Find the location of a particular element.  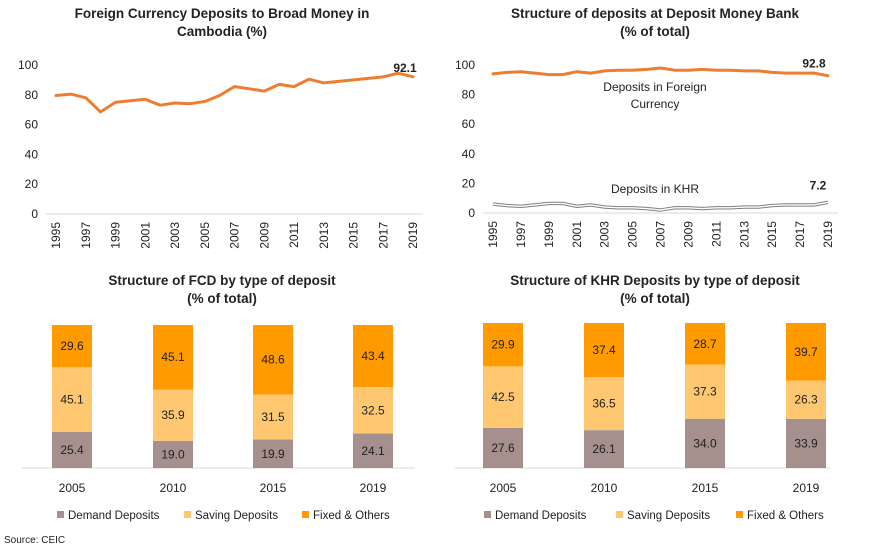

bar-value-label: 39.7 is located at coordinates (806, 352).